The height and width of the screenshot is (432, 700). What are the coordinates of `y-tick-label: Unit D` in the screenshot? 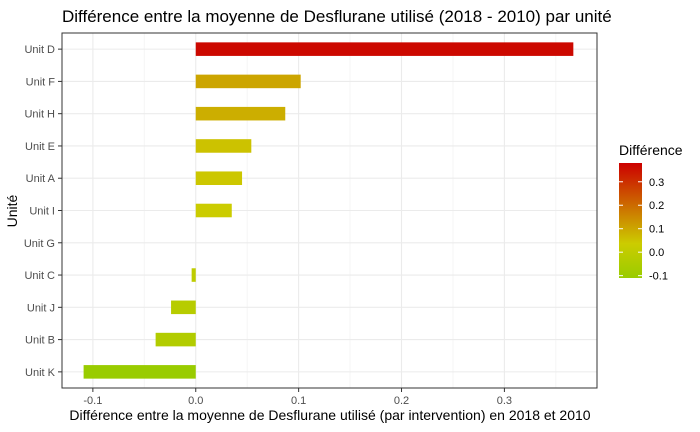 It's located at (39, 50).